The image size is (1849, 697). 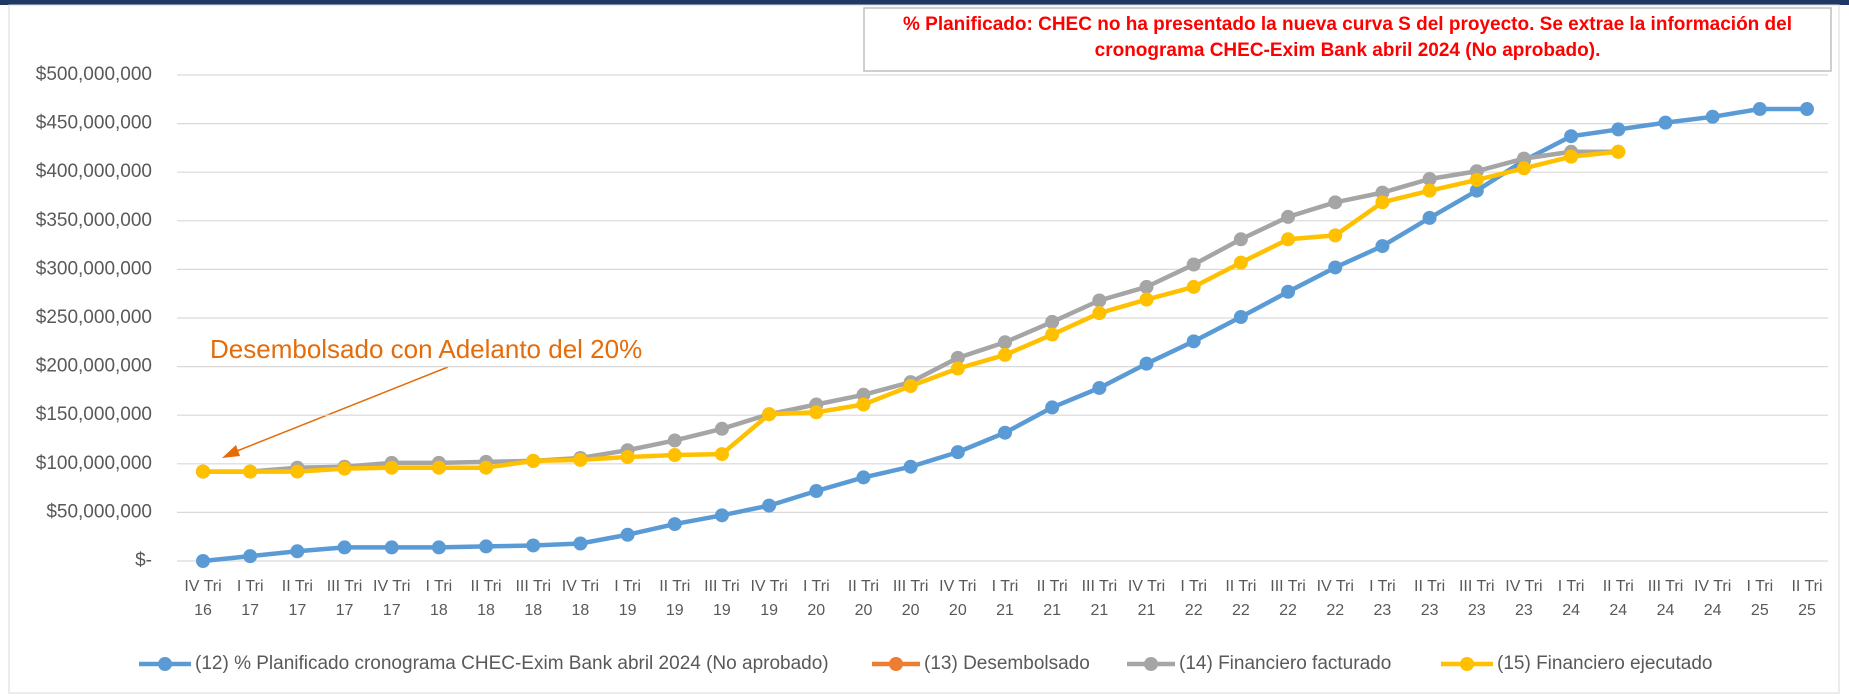 I want to click on annotation: Desembolsado con Adelanto del 20%, so click(x=426, y=349).